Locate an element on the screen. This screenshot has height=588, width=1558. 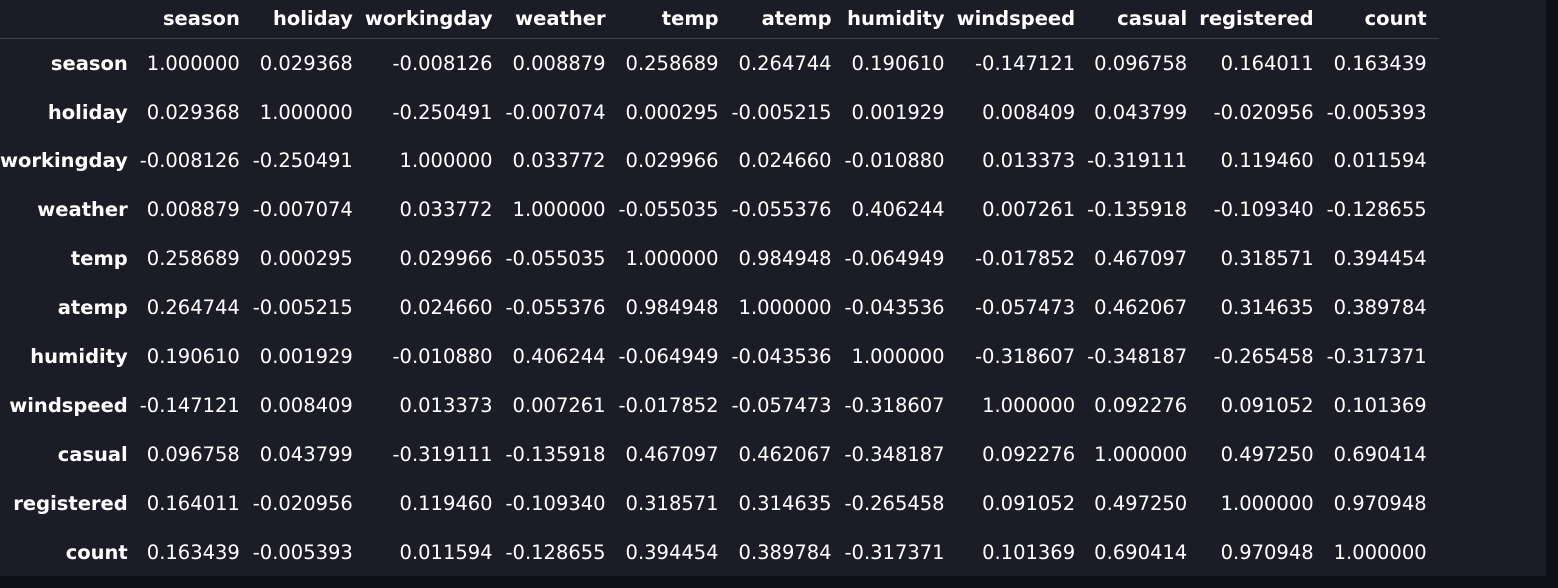
cell-season-temp: 0.258689 is located at coordinates (672, 63).